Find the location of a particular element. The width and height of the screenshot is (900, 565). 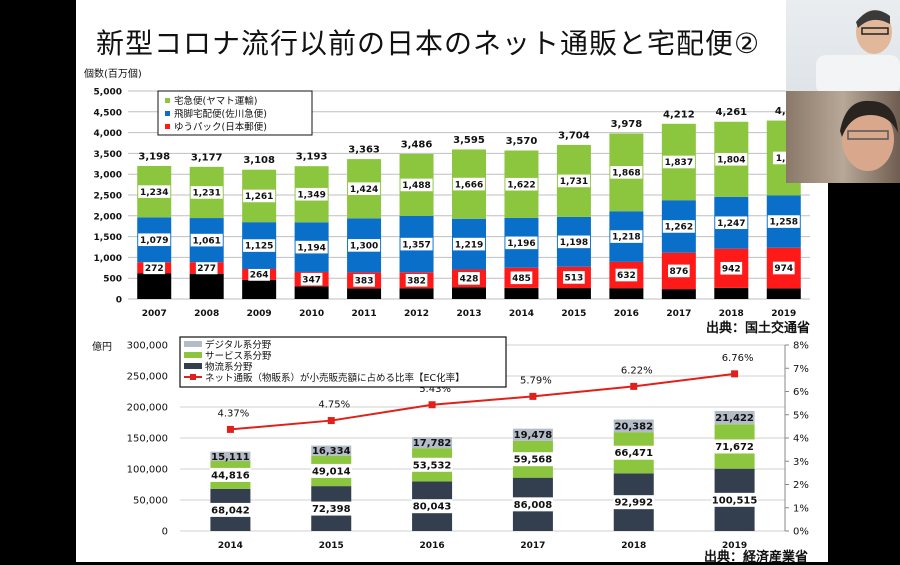

x-tick-label: 2010 is located at coordinates (311, 314).